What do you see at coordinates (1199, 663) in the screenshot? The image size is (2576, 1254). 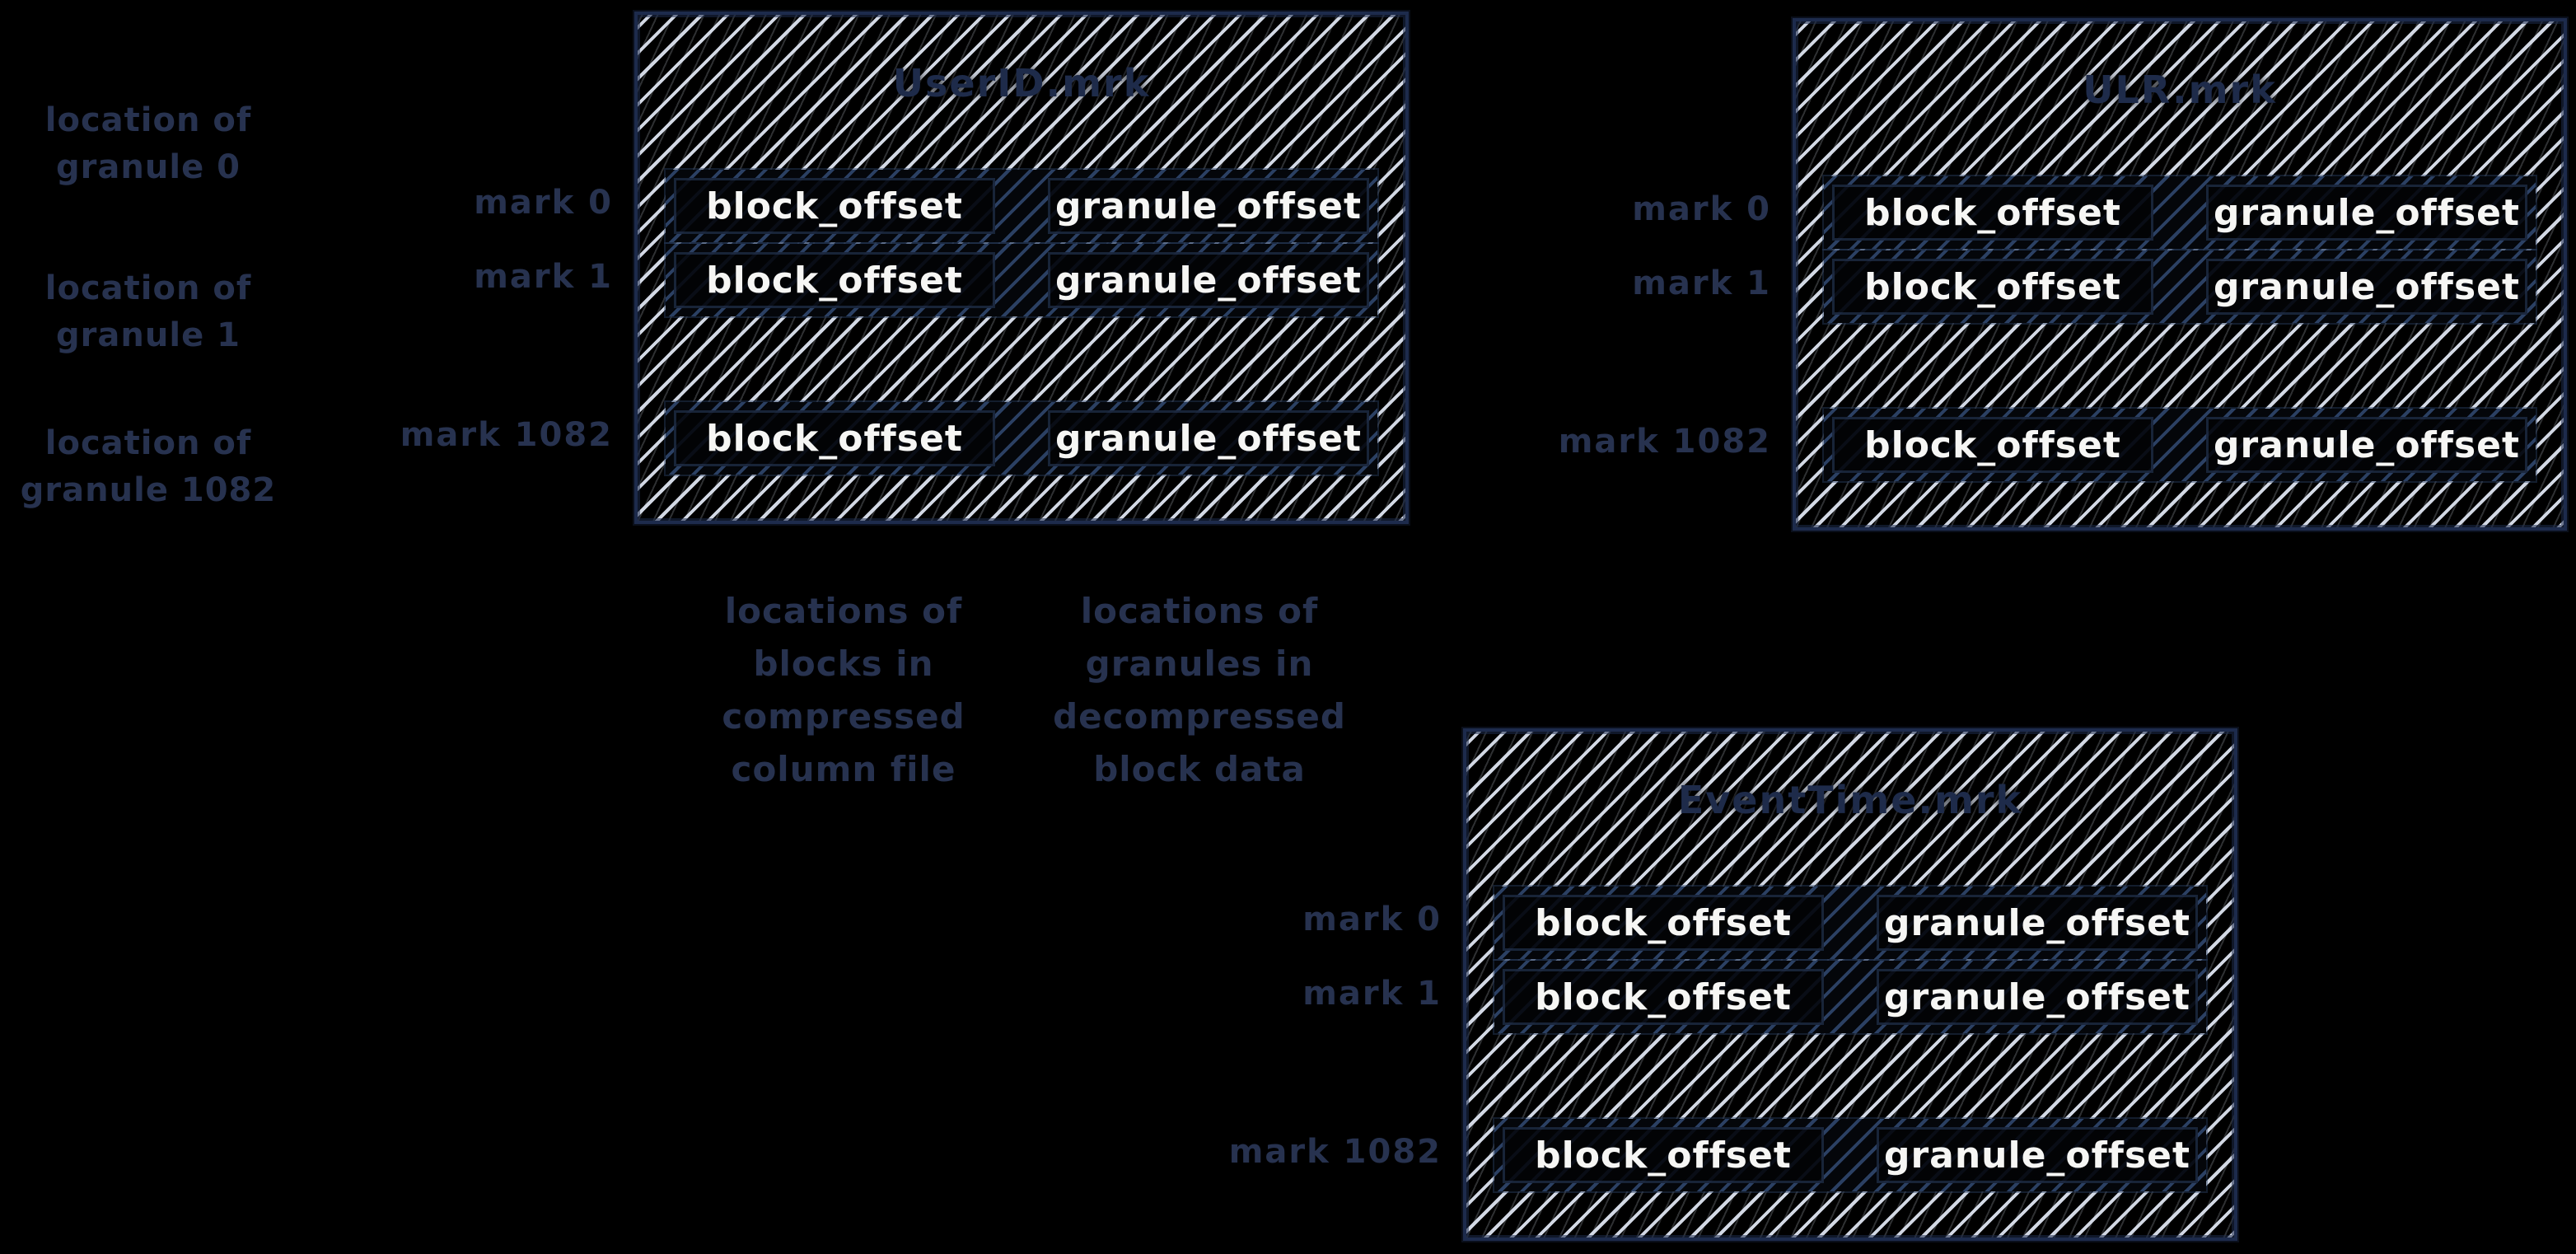 I see `caption-line: granules in` at bounding box center [1199, 663].